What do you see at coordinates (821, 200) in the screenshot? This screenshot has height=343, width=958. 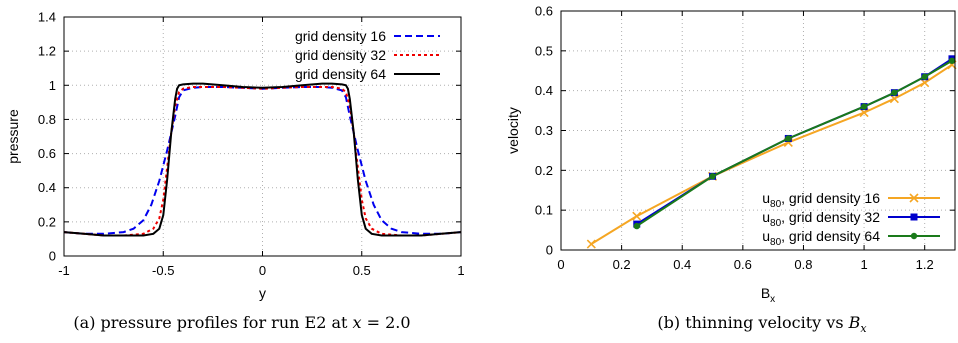 I see `legend-label-1: u80, grid density 16` at bounding box center [821, 200].